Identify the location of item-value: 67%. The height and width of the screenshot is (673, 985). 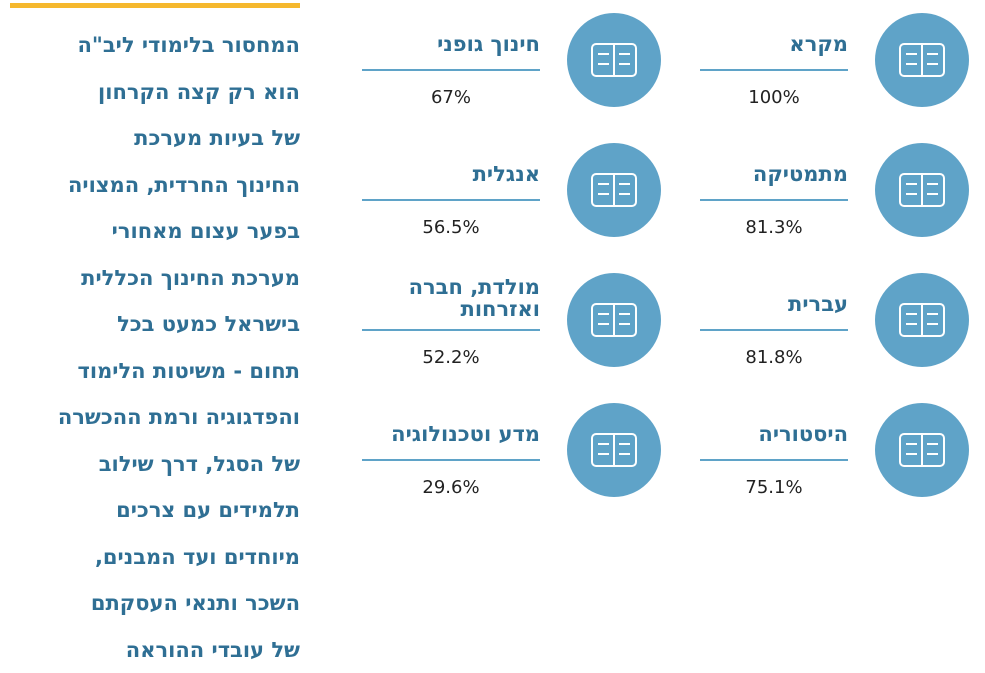
(451, 97).